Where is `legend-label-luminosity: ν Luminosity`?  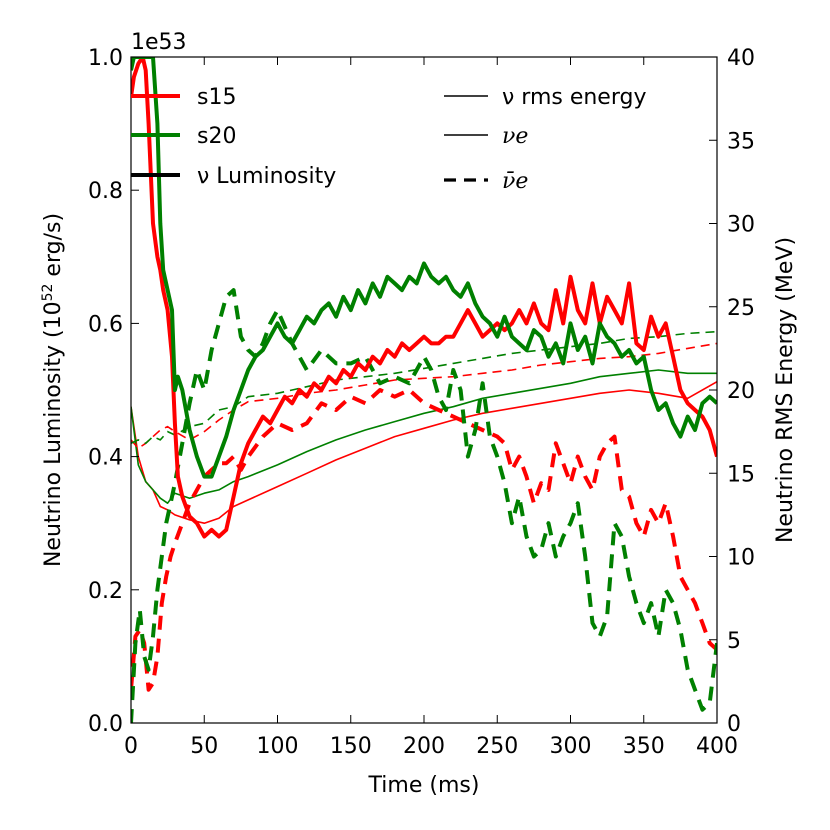
legend-label-luminosity: ν Luminosity is located at coordinates (266, 176).